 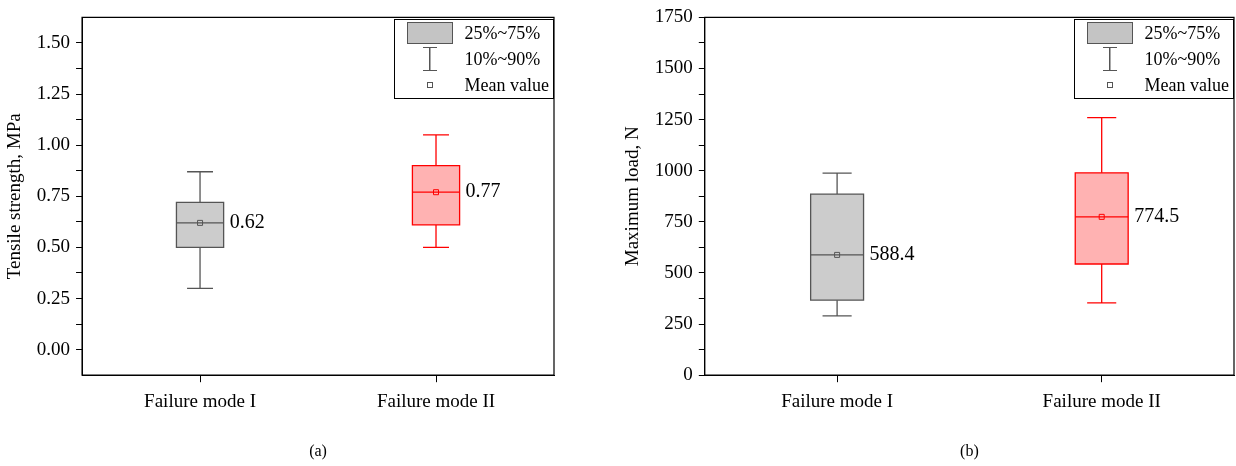 I want to click on y-tick-label: 1.25, so click(x=53, y=93).